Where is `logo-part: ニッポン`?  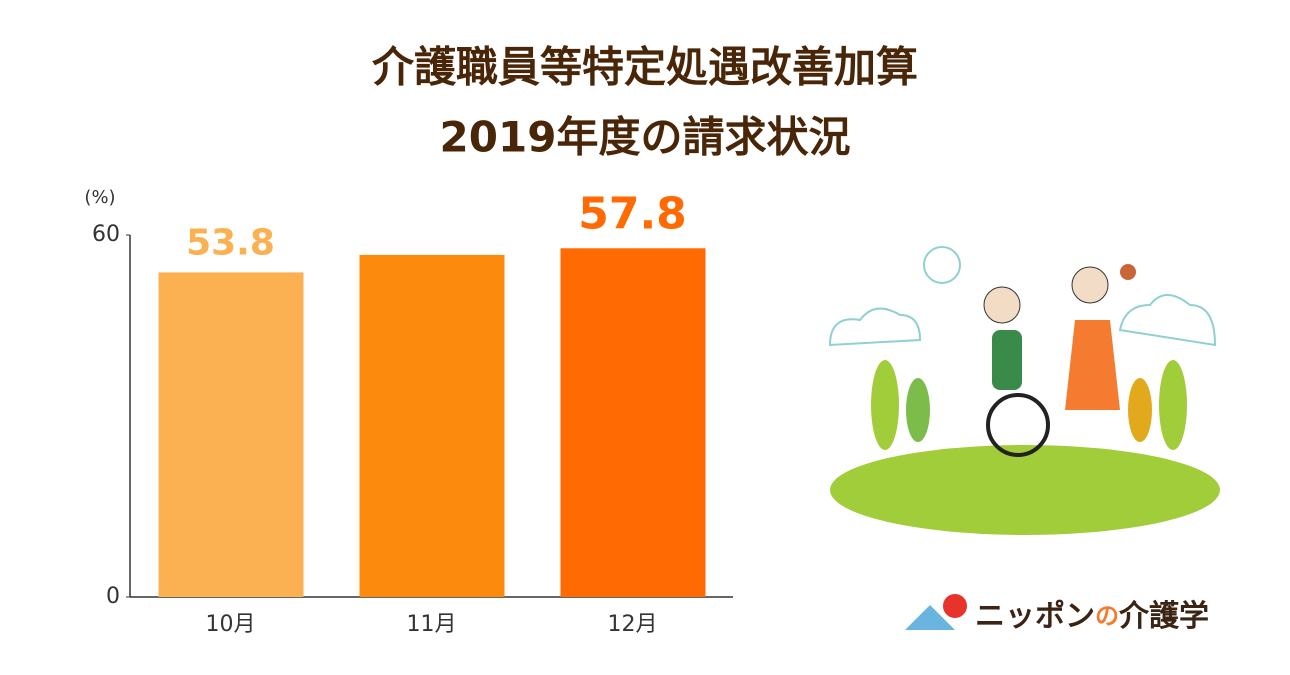
logo-part: ニッポン is located at coordinates (1035, 616).